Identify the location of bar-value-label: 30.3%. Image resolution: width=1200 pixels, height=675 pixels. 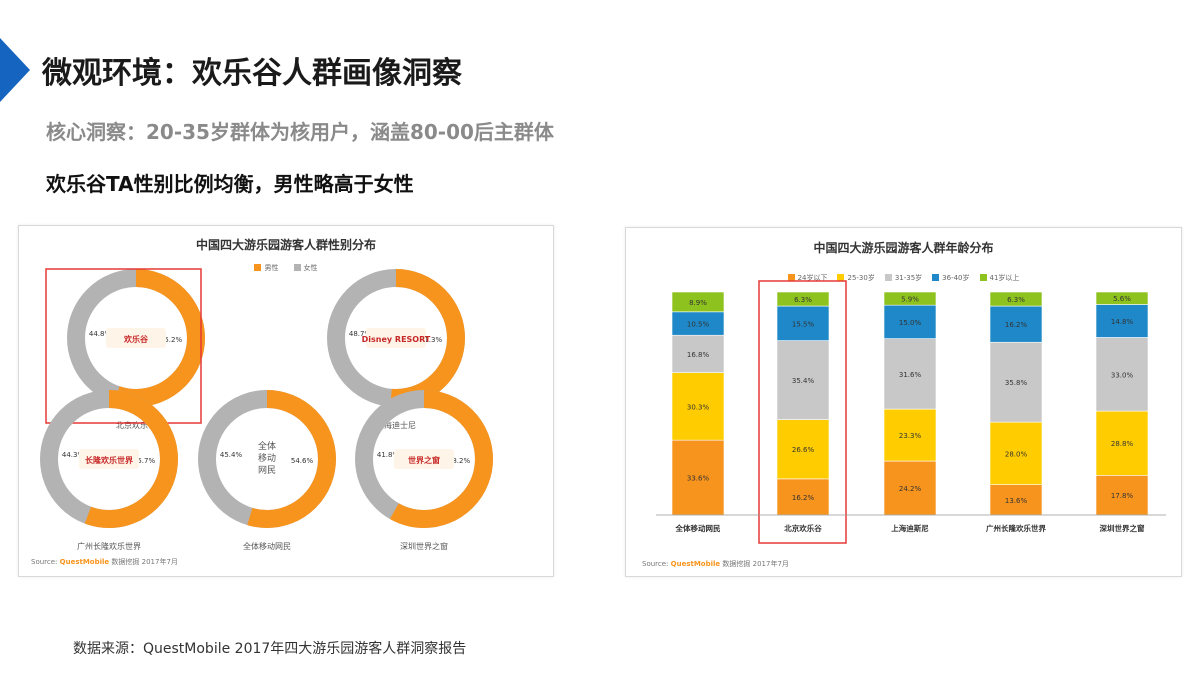
(698, 407).